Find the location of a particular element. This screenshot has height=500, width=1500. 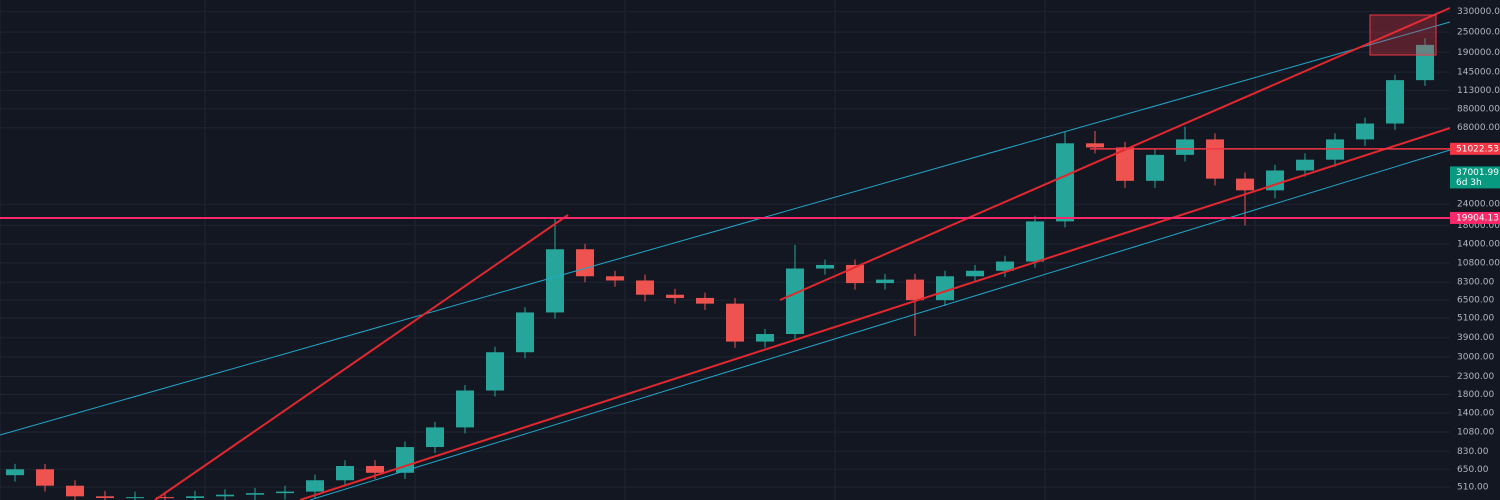

y-tick-label: 1400.00 is located at coordinates (1475, 413).